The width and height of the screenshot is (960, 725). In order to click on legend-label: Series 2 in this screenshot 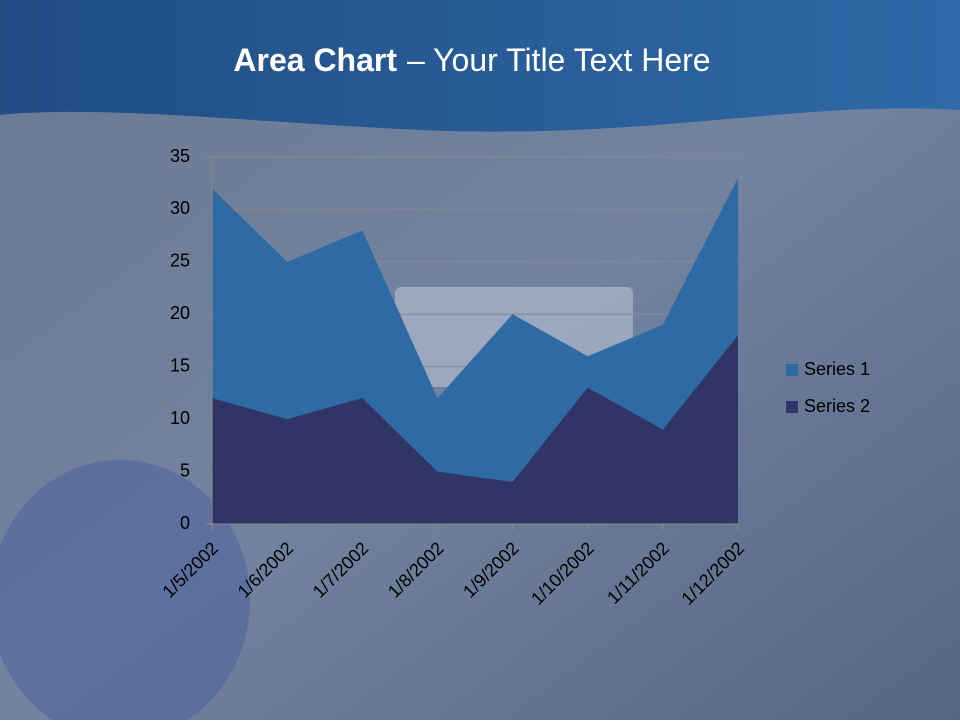, I will do `click(837, 406)`.